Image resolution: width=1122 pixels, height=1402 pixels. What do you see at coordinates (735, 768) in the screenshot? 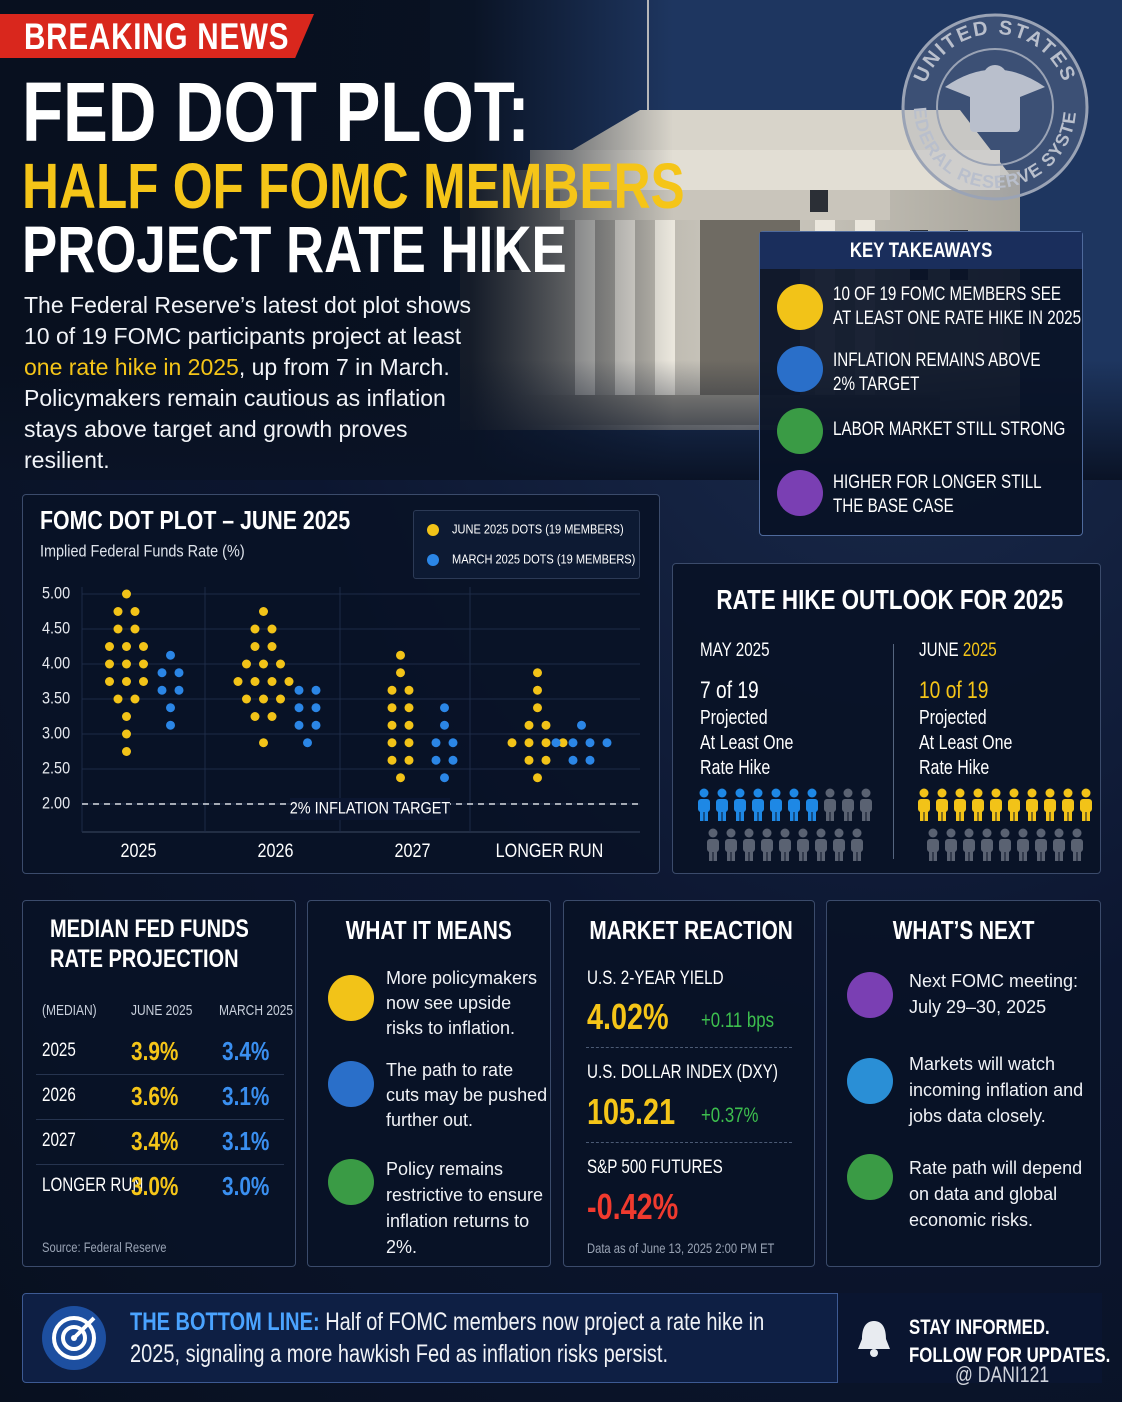
I see `outlook-text: Rate Hike` at bounding box center [735, 768].